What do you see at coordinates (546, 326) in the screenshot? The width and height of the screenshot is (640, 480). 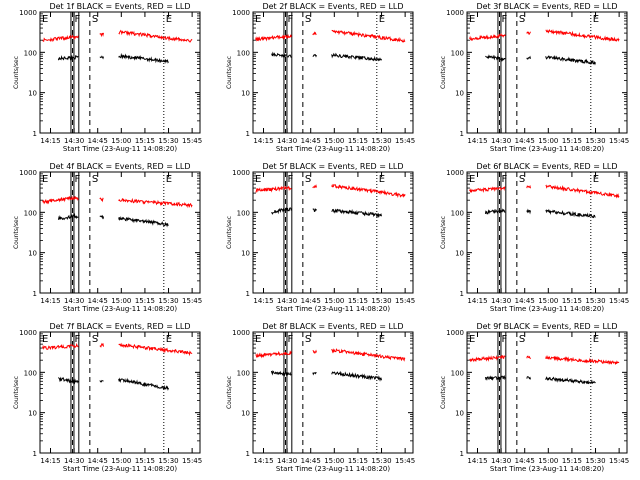 I see `chart-title: Det 9f BLACK = Events, RED = LLD` at bounding box center [546, 326].